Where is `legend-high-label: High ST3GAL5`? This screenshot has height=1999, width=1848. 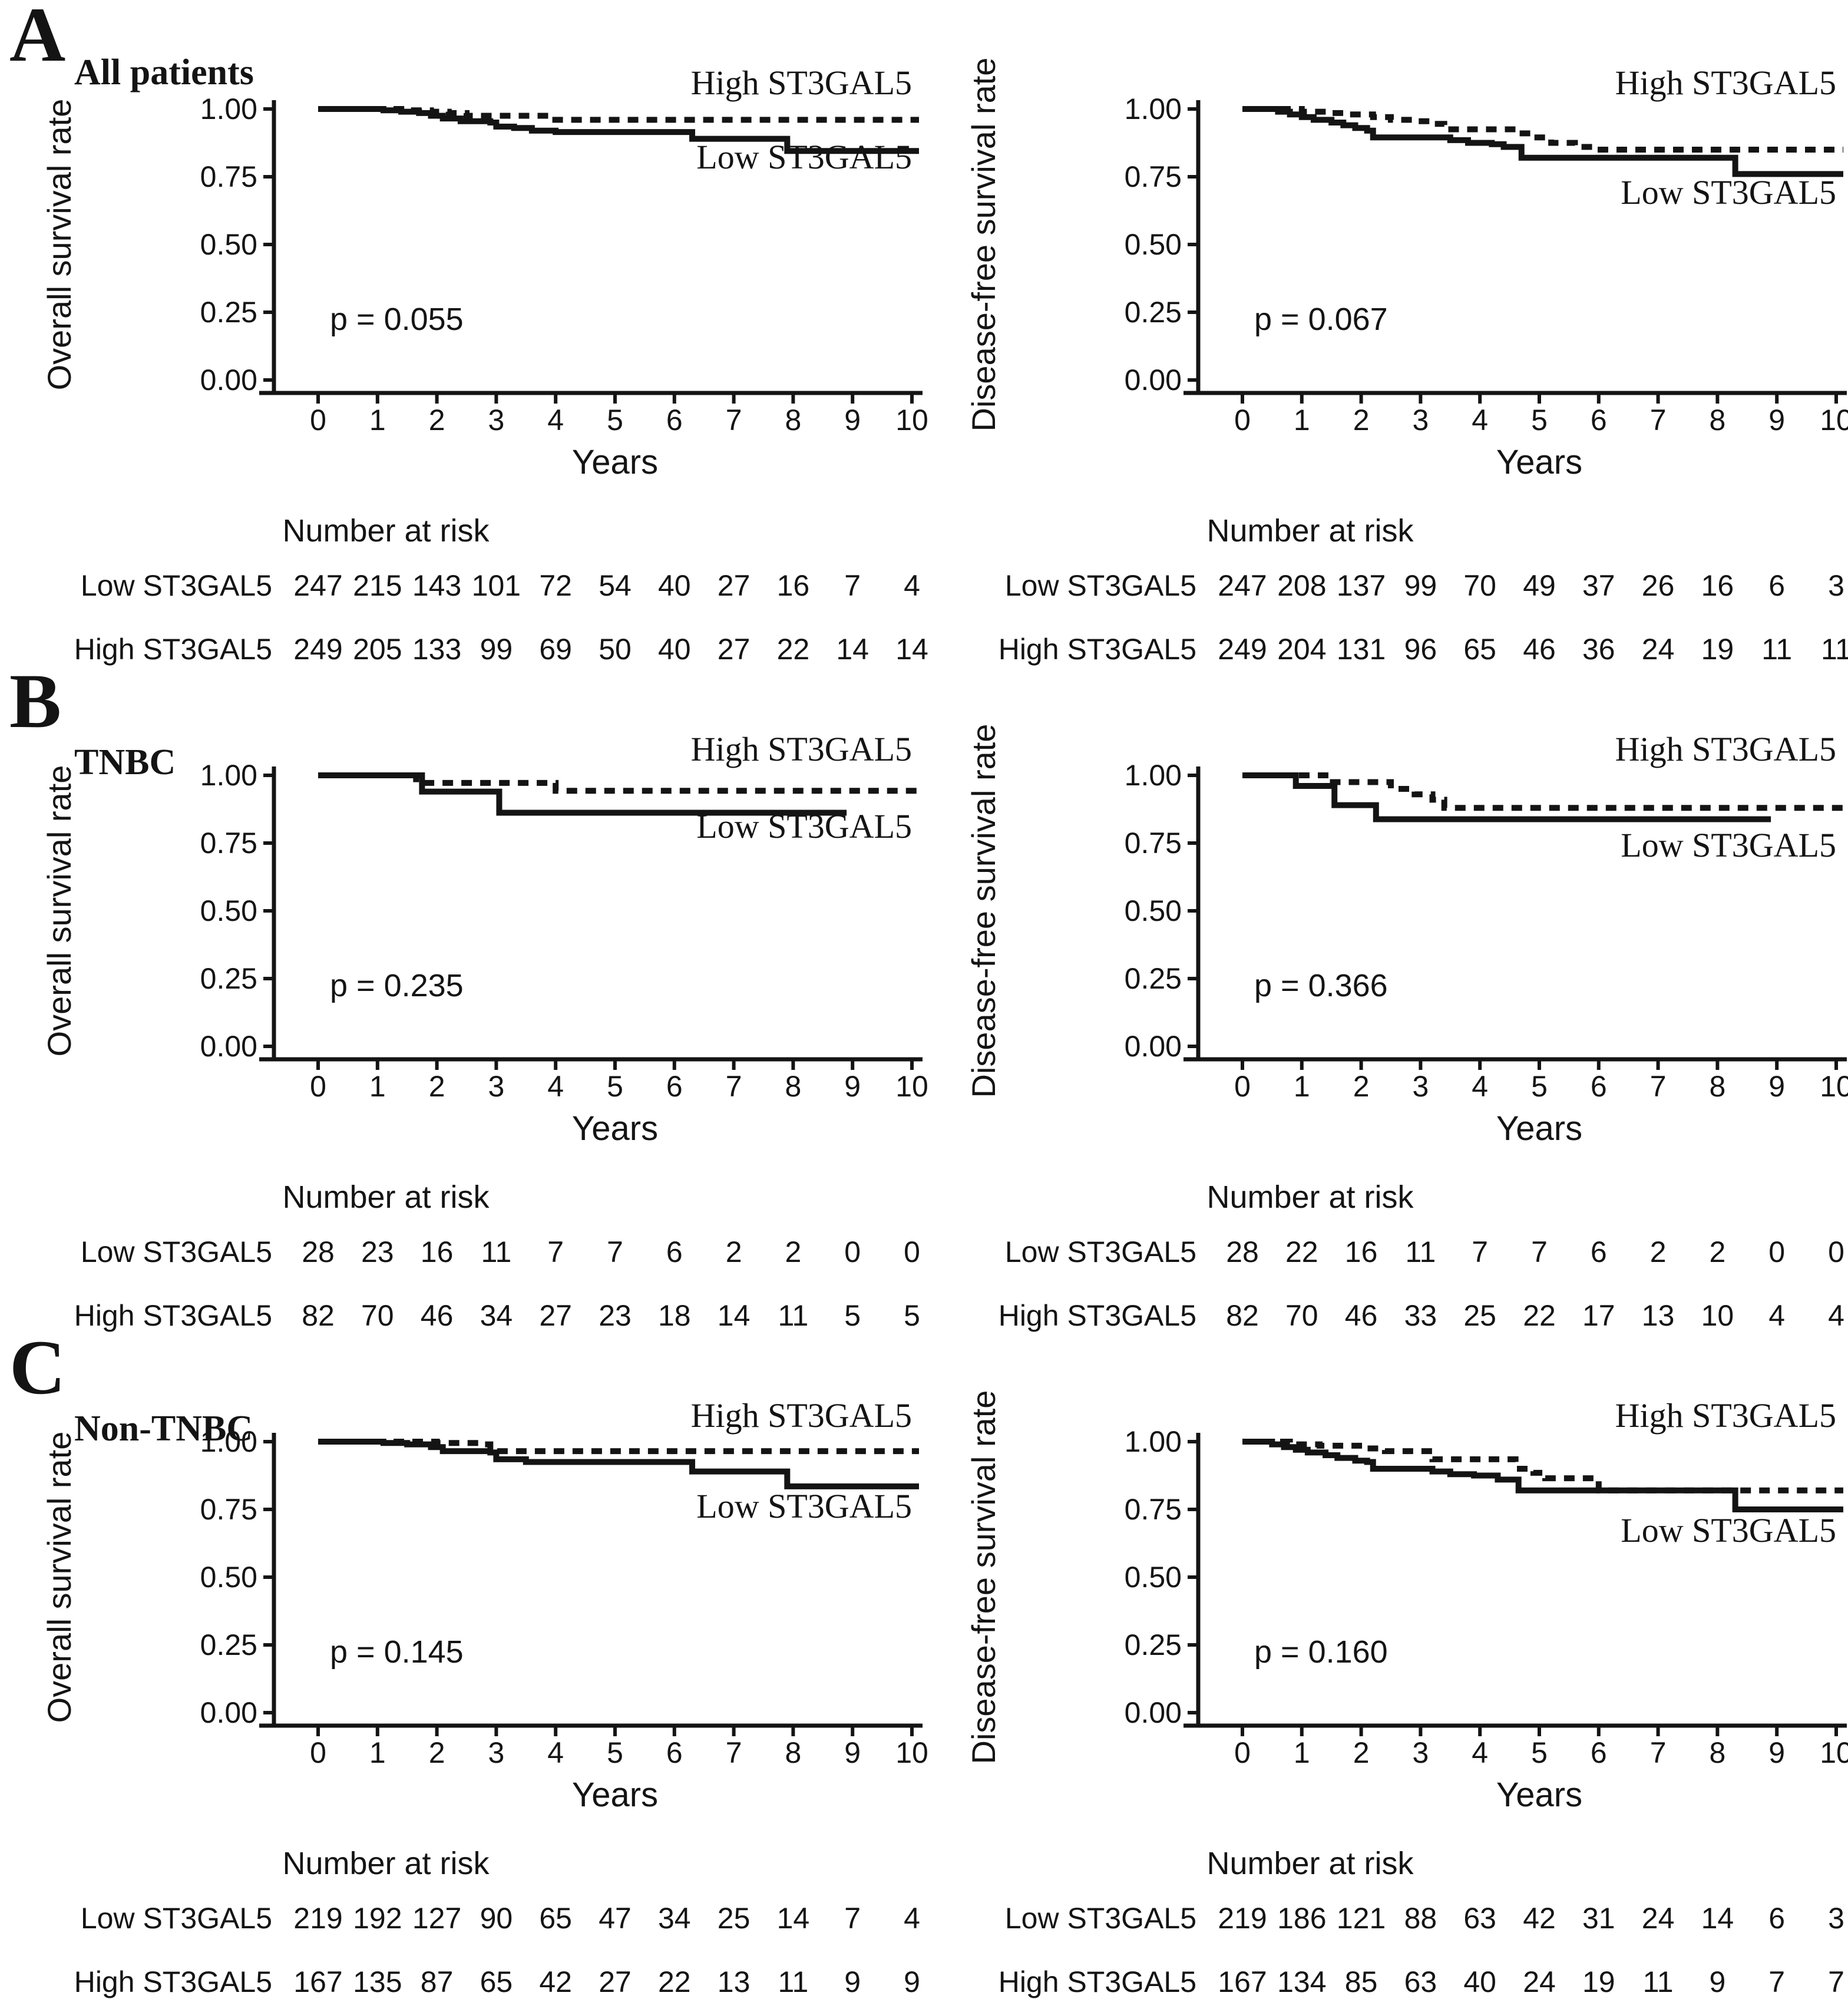
legend-high-label: High ST3GAL5 is located at coordinates (1725, 749).